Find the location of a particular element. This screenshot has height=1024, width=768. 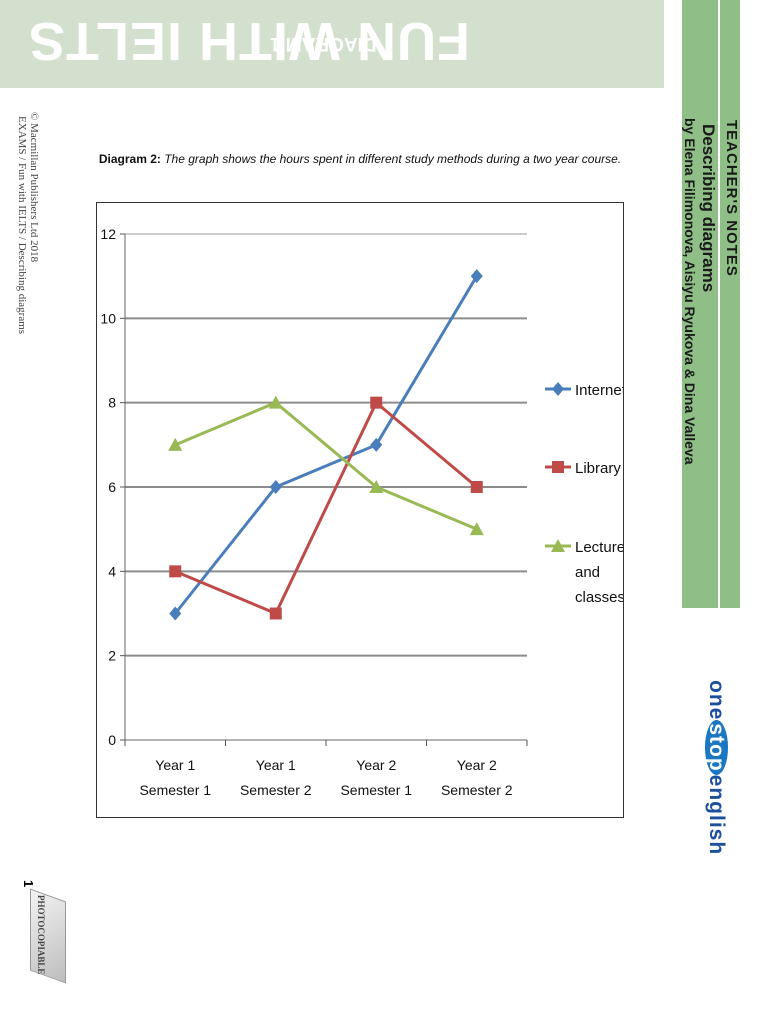

x-tick-label-3-0: Year 2 is located at coordinates (477, 765).